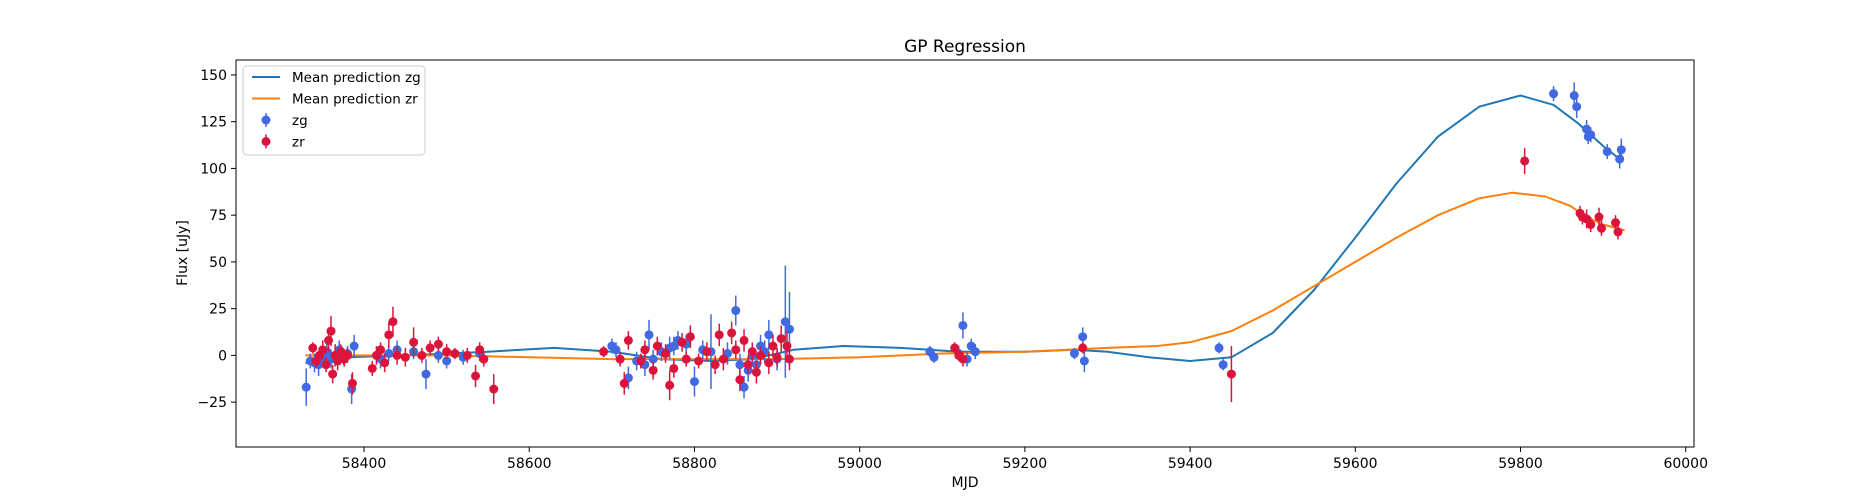 The height and width of the screenshot is (500, 1875). I want to click on x-tick-label: 59600, so click(1355, 464).